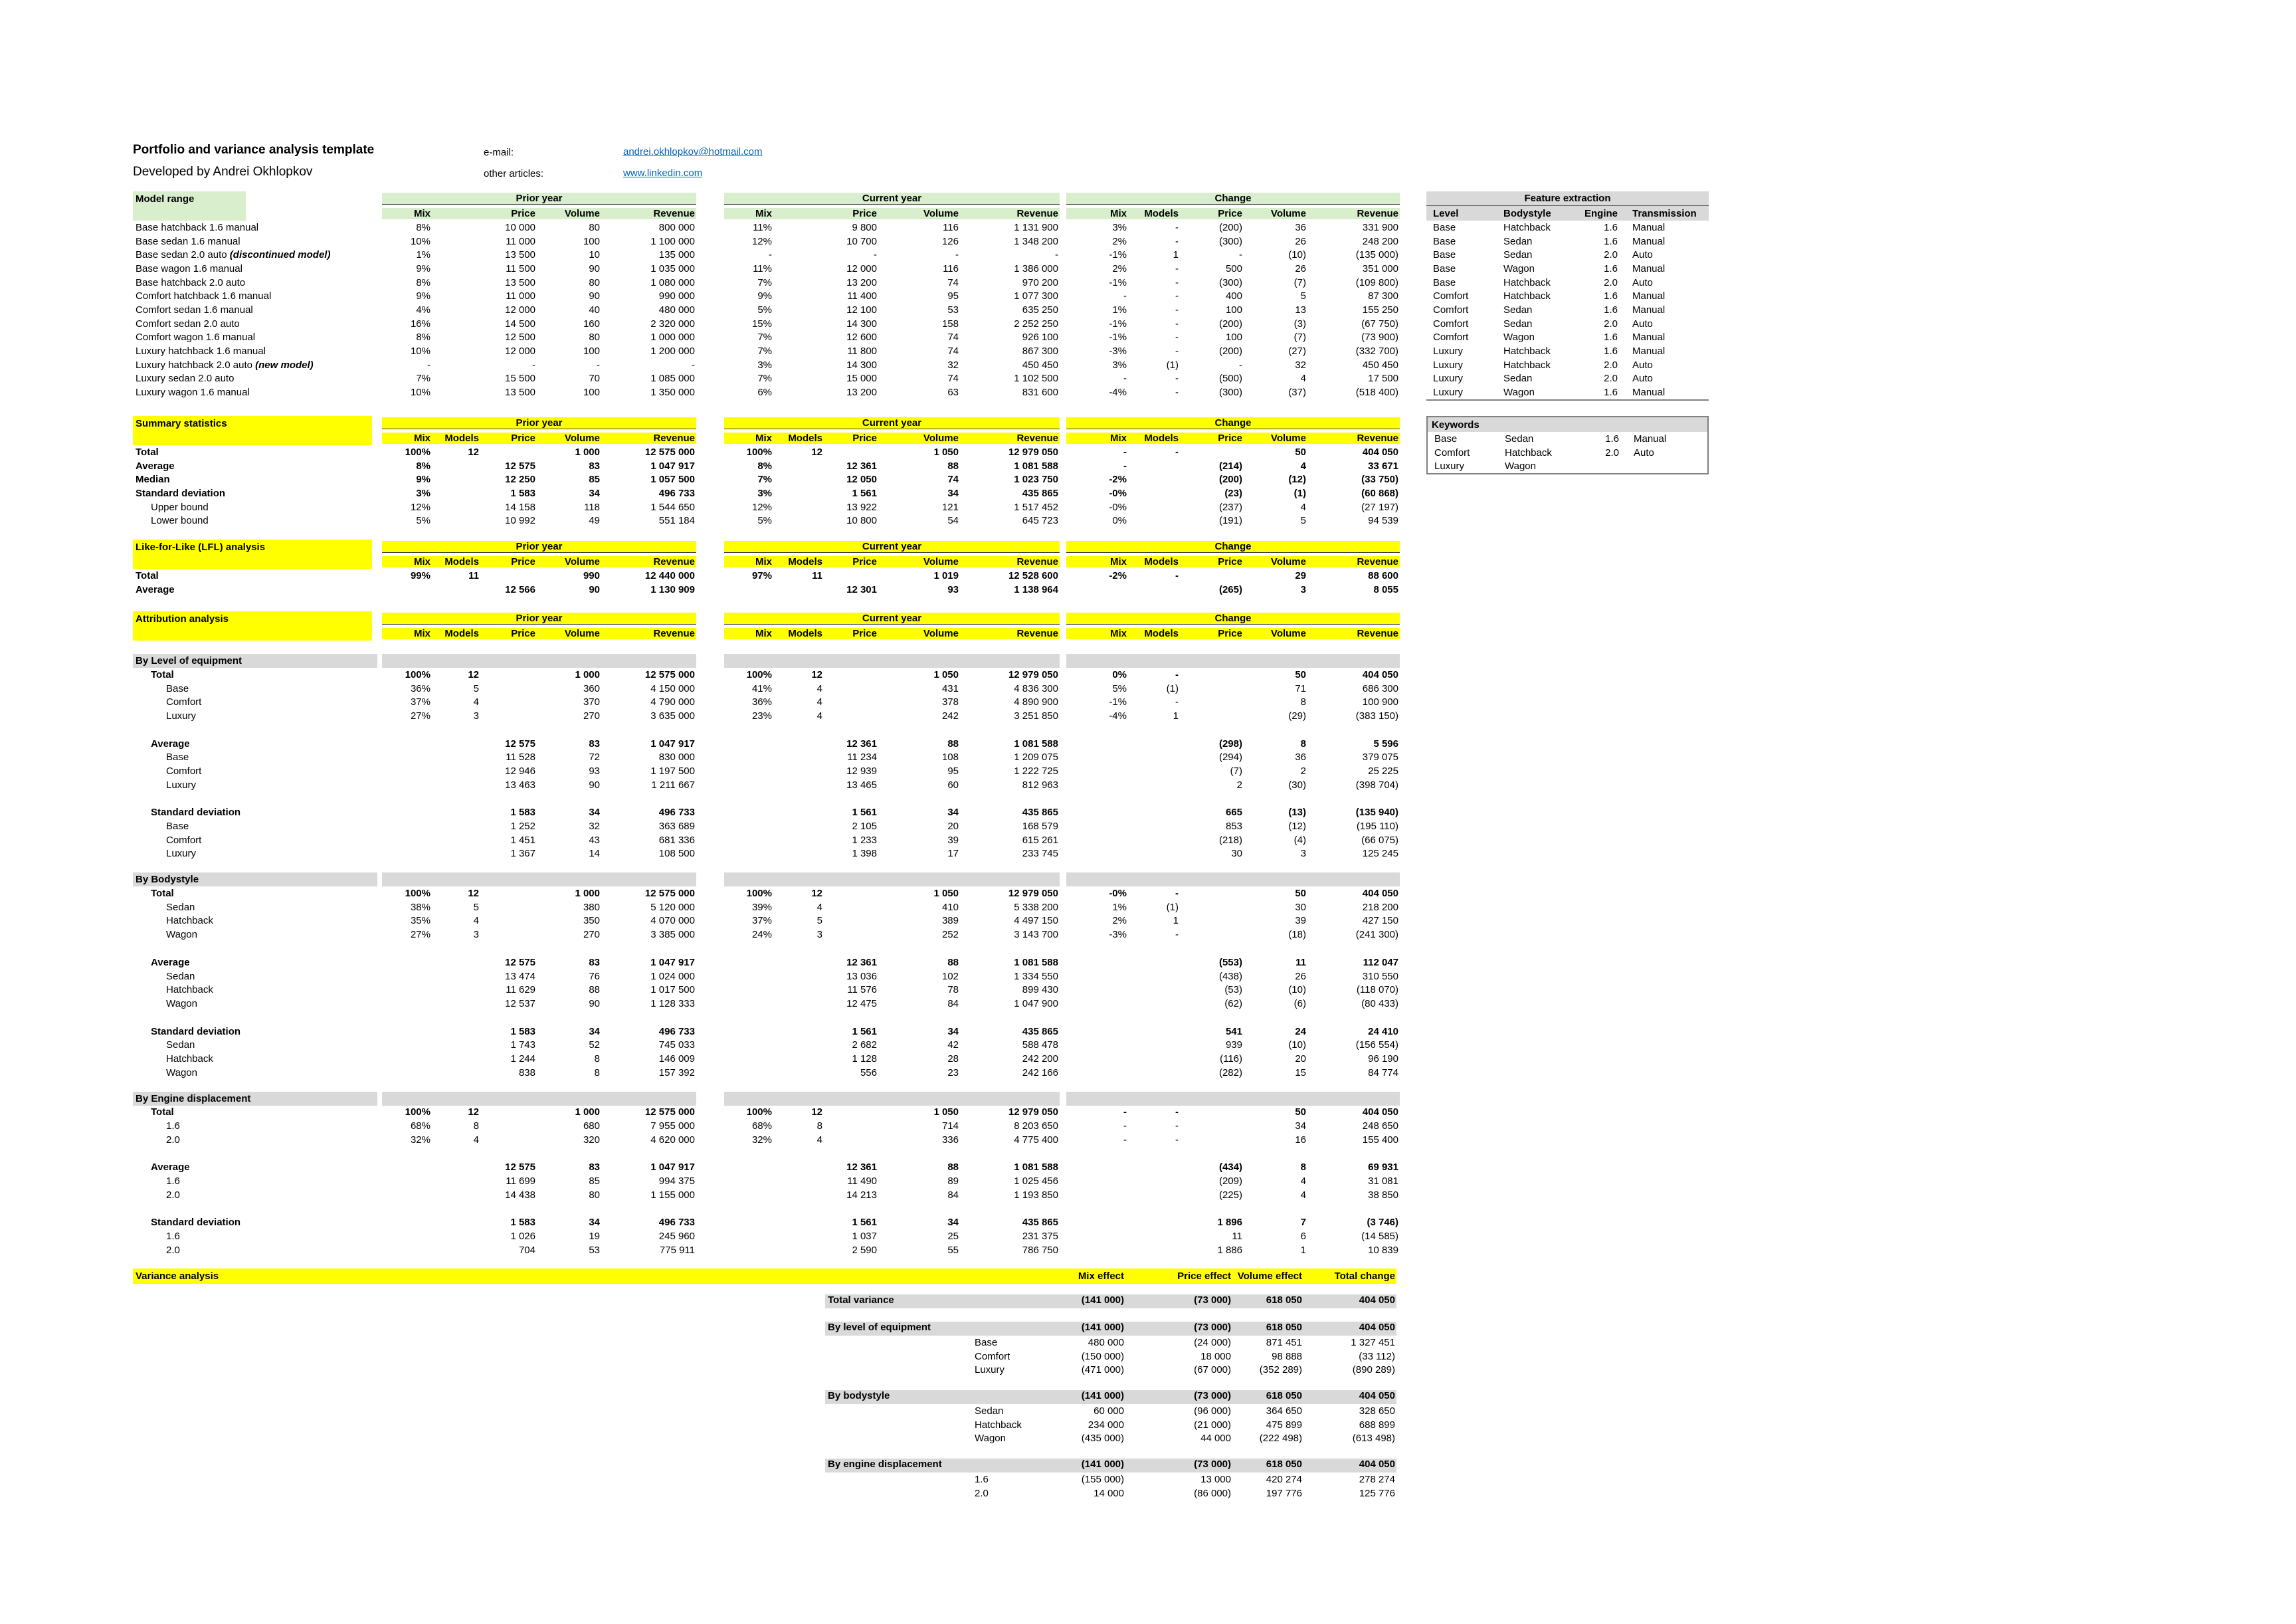  I want to click on row-label: Base wagon 1.6 manual, so click(189, 268).